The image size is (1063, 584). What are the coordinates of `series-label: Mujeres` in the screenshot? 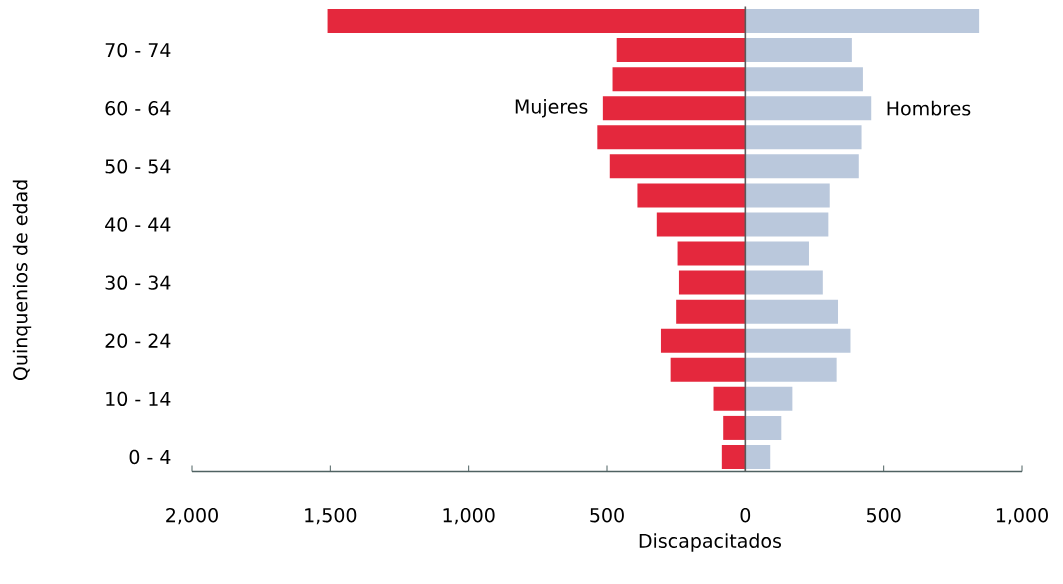 It's located at (551, 108).